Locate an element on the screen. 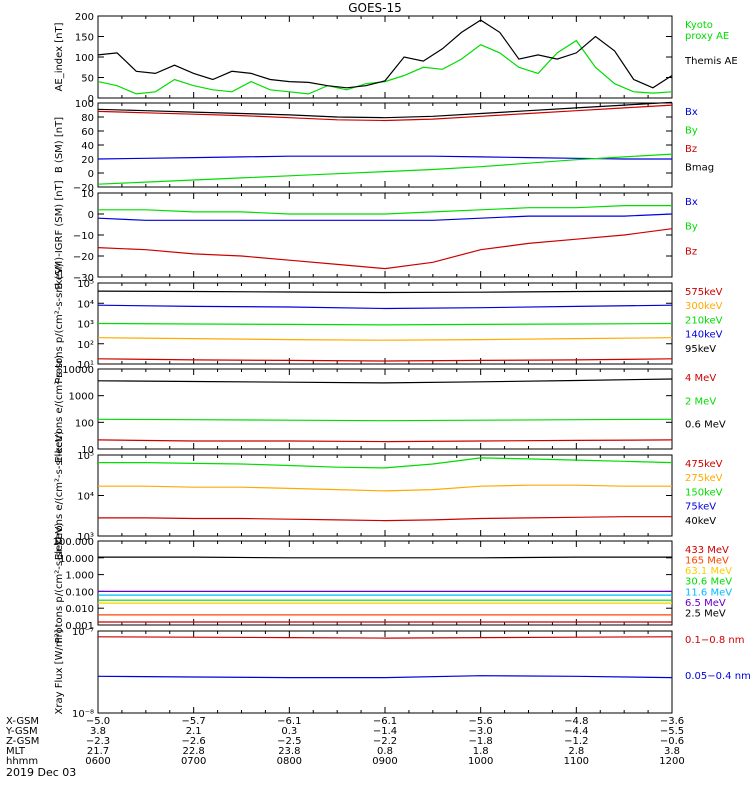 The width and height of the screenshot is (750, 800). y-axis-label: B (SM)-IGRF (SM) [nT] is located at coordinates (59, 234).